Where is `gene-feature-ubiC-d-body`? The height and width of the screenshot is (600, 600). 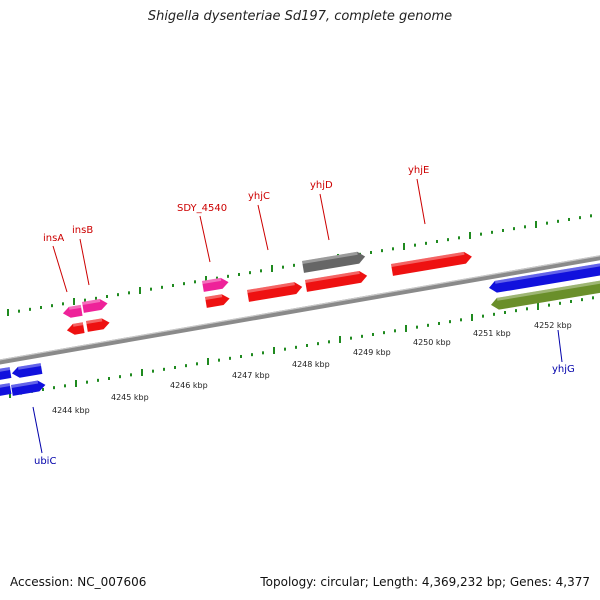 gene-feature-ubiC-d-body is located at coordinates (28, 388).